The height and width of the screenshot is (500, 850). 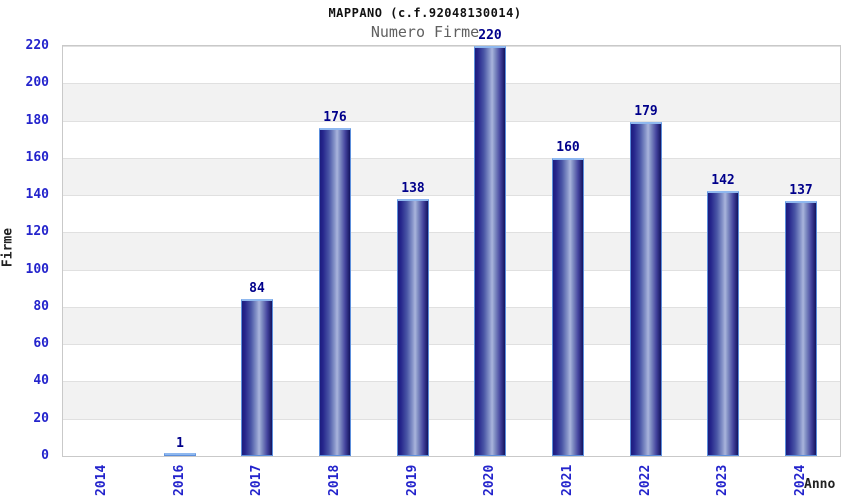 What do you see at coordinates (45, 455) in the screenshot?
I see `y-tick-label: 0` at bounding box center [45, 455].